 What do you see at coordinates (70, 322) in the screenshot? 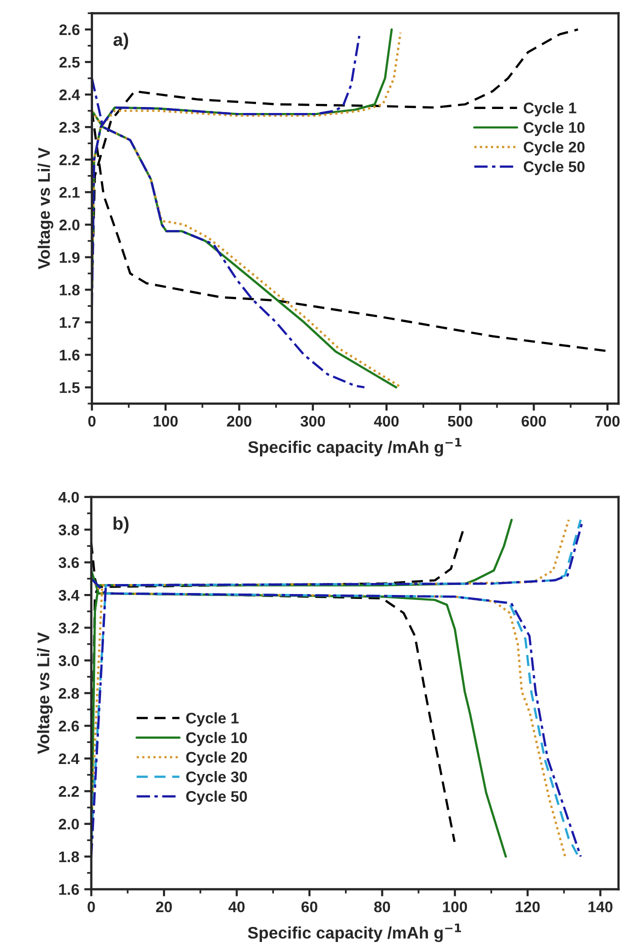
I see `y-tick-label: 1.7` at bounding box center [70, 322].